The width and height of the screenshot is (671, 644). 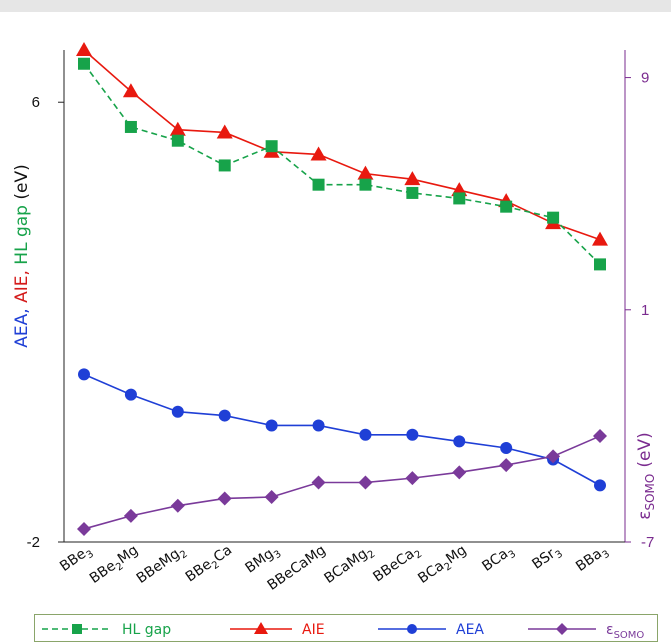 I want to click on right-tick-label: -7, so click(x=647, y=542).